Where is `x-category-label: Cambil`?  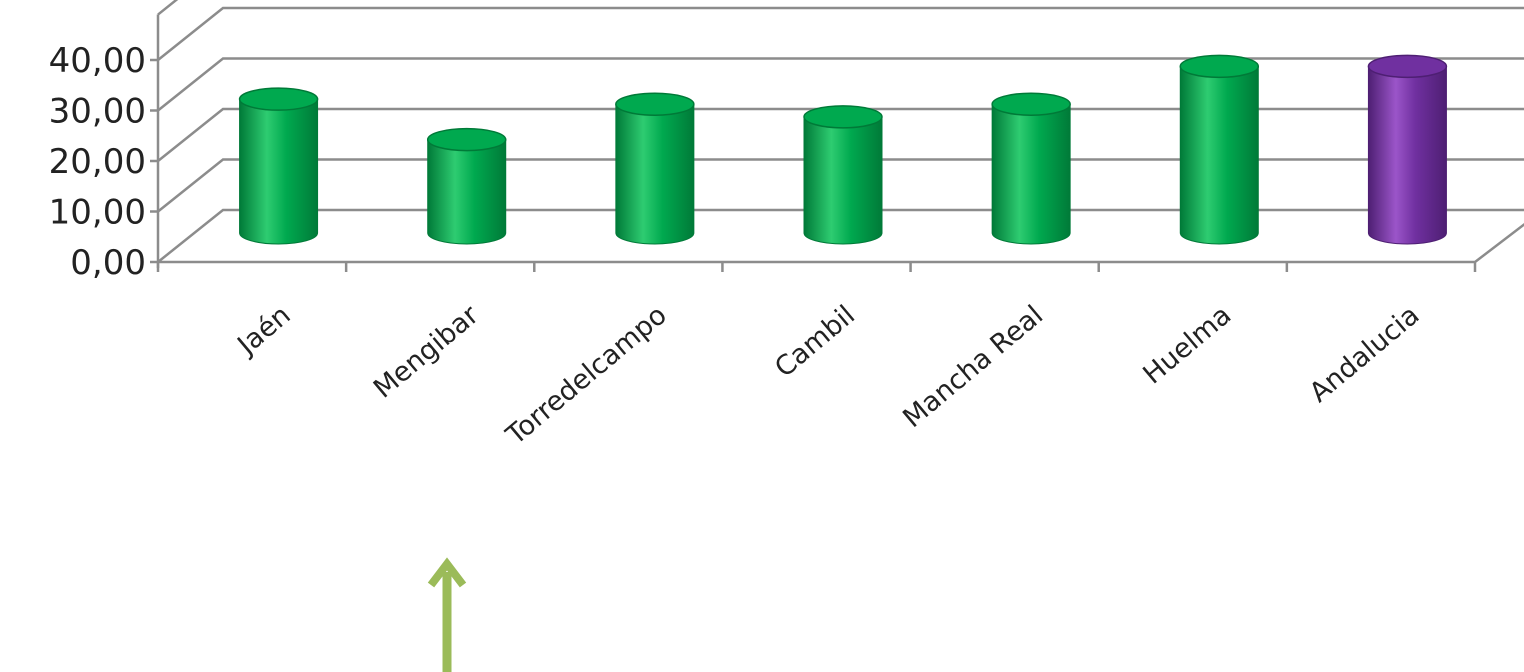
x-category-label: Cambil is located at coordinates (815, 342).